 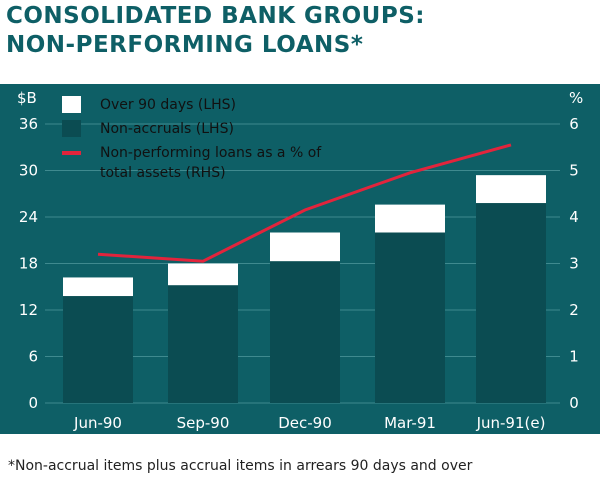 I want to click on right-axis-unit: %, so click(x=576, y=98).